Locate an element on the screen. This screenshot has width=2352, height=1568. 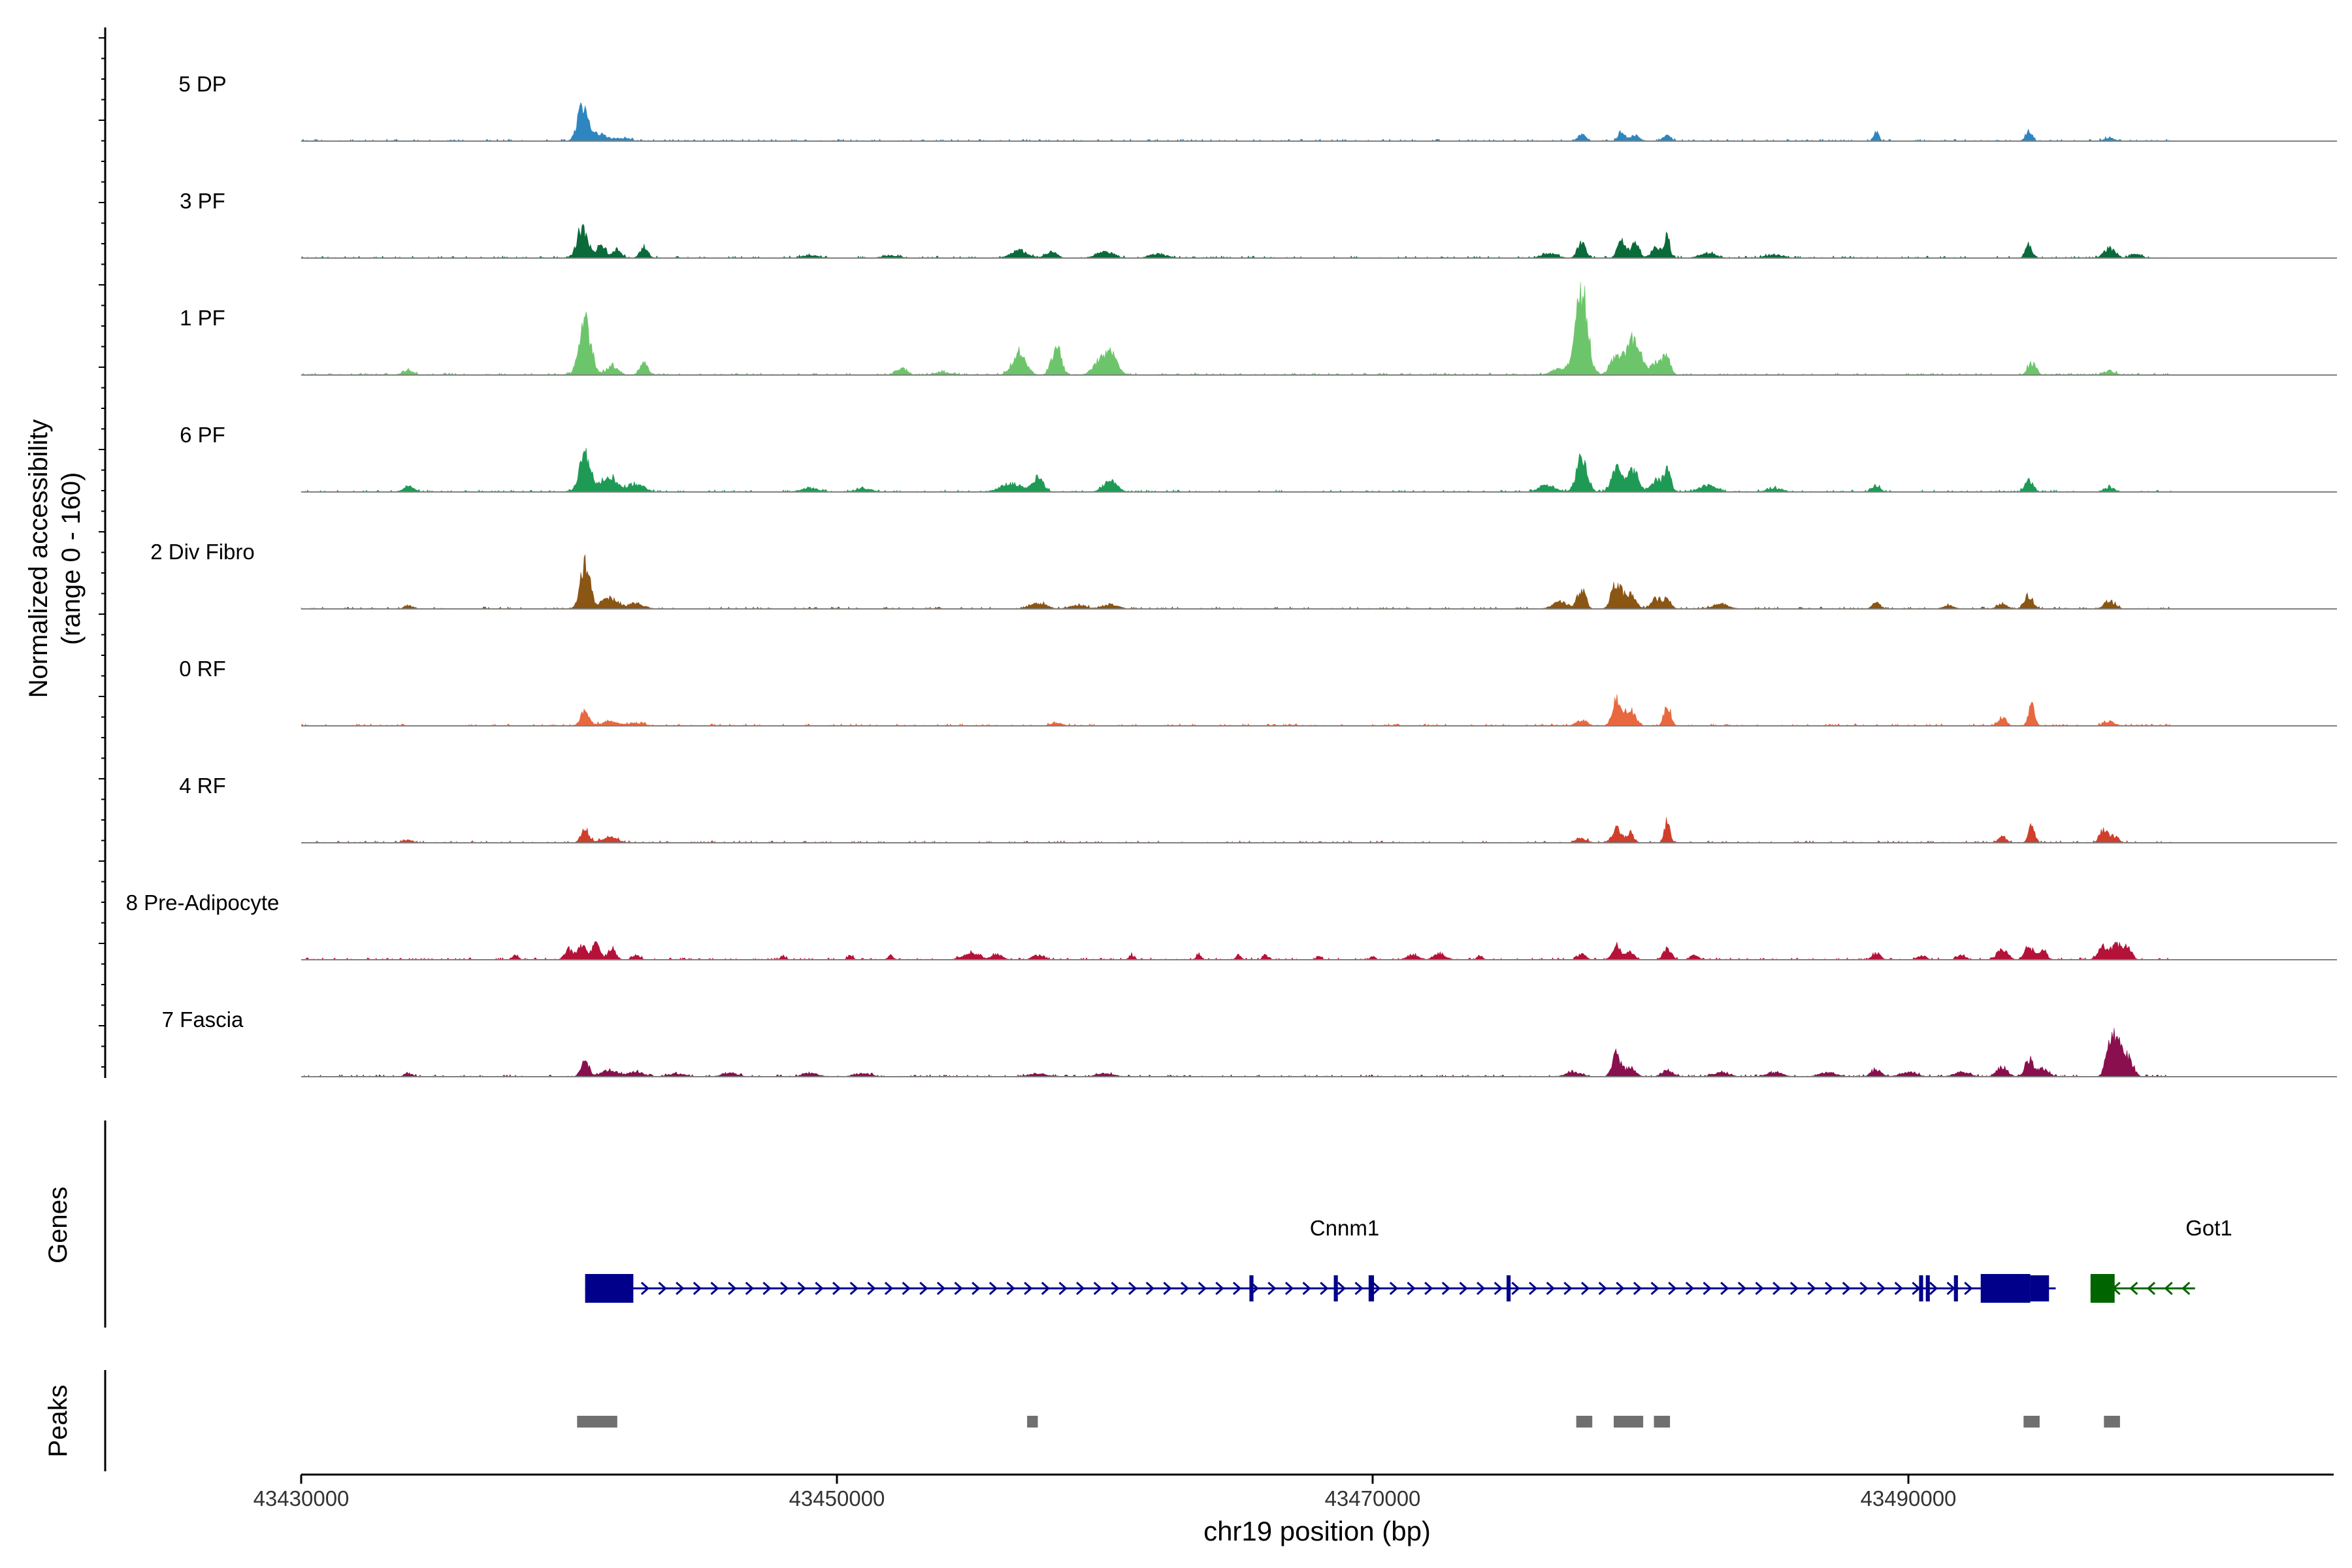
x-tick-label: 43430000 is located at coordinates (301, 1498).